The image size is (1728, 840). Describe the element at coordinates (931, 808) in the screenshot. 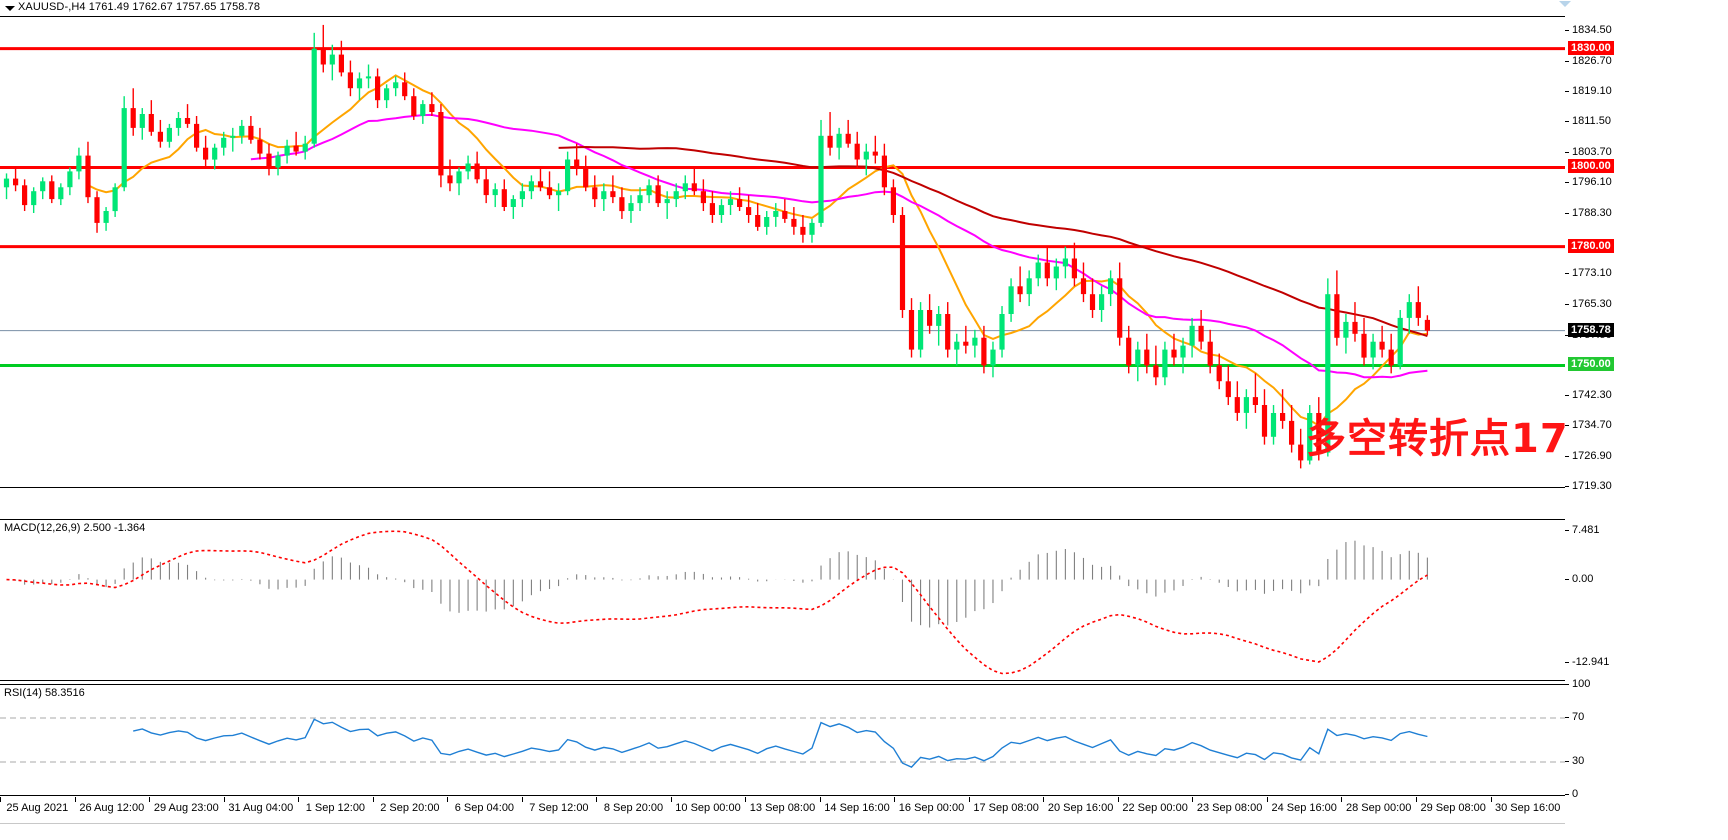

I see `time-axis-label: 16 Sep 00:00` at that location.